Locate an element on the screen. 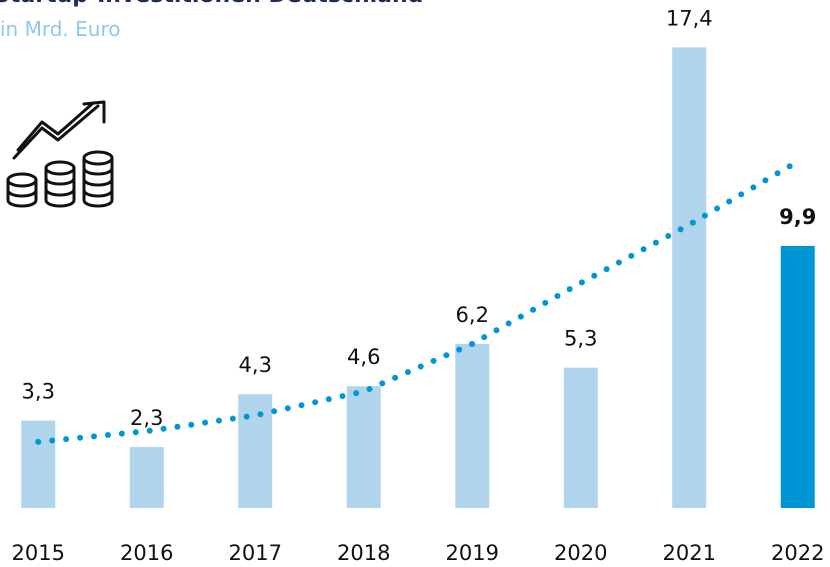  x-tick-label: 2019 is located at coordinates (472, 553).